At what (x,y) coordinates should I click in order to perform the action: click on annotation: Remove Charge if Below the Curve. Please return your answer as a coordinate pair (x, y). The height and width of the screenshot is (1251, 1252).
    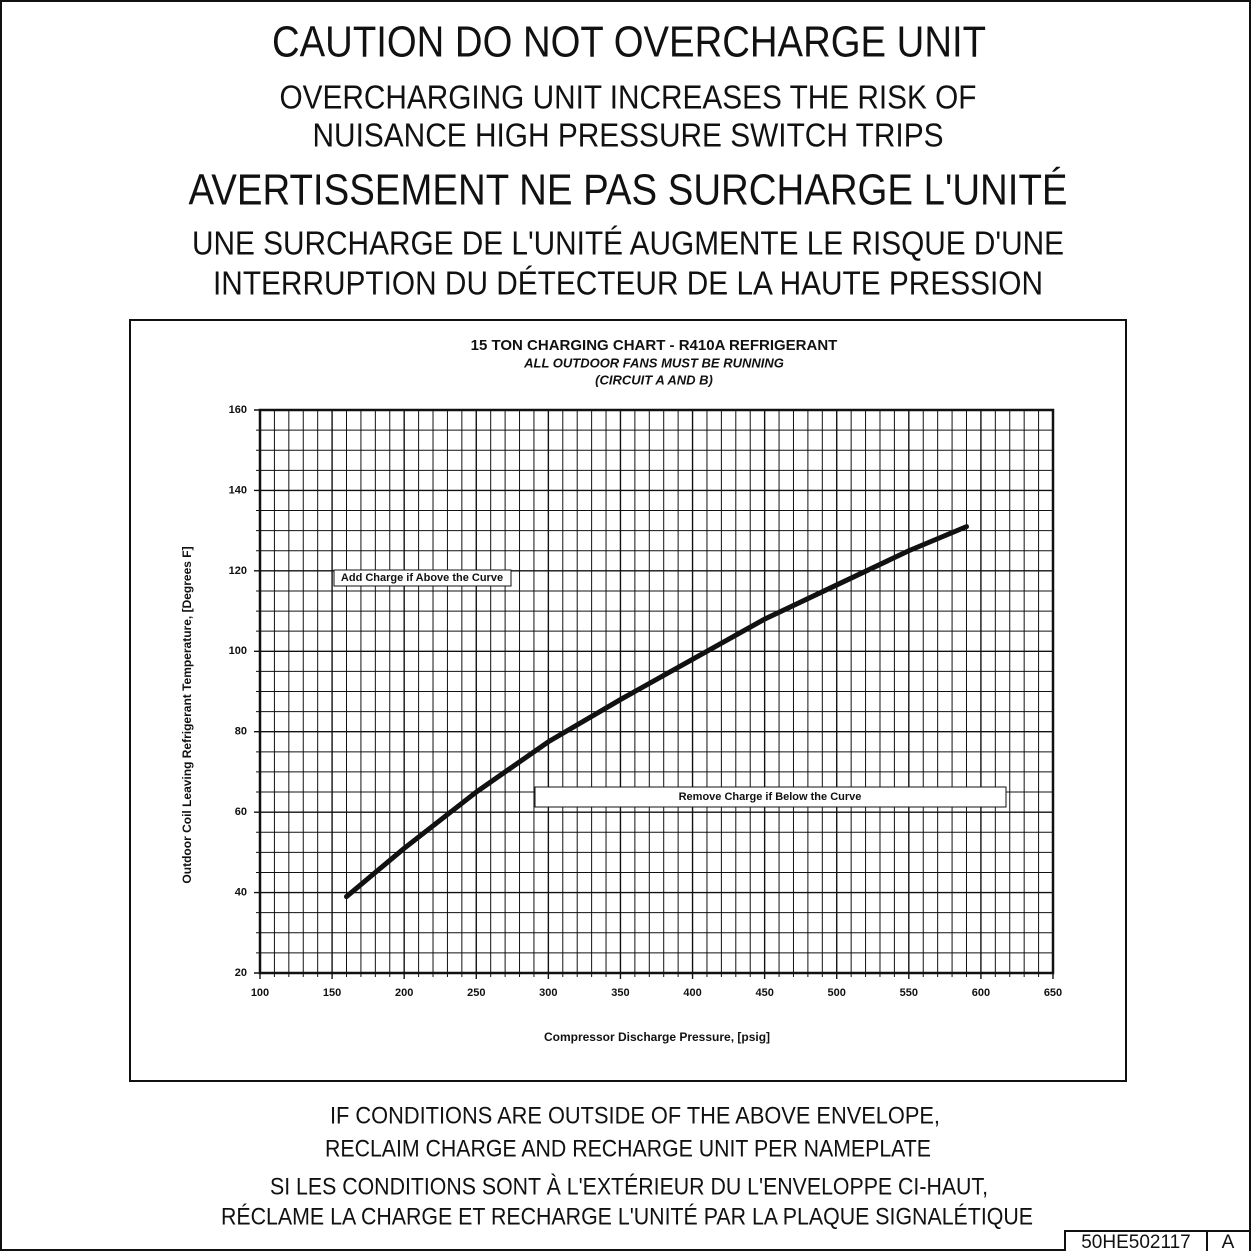
    Looking at the image, I should click on (770, 797).